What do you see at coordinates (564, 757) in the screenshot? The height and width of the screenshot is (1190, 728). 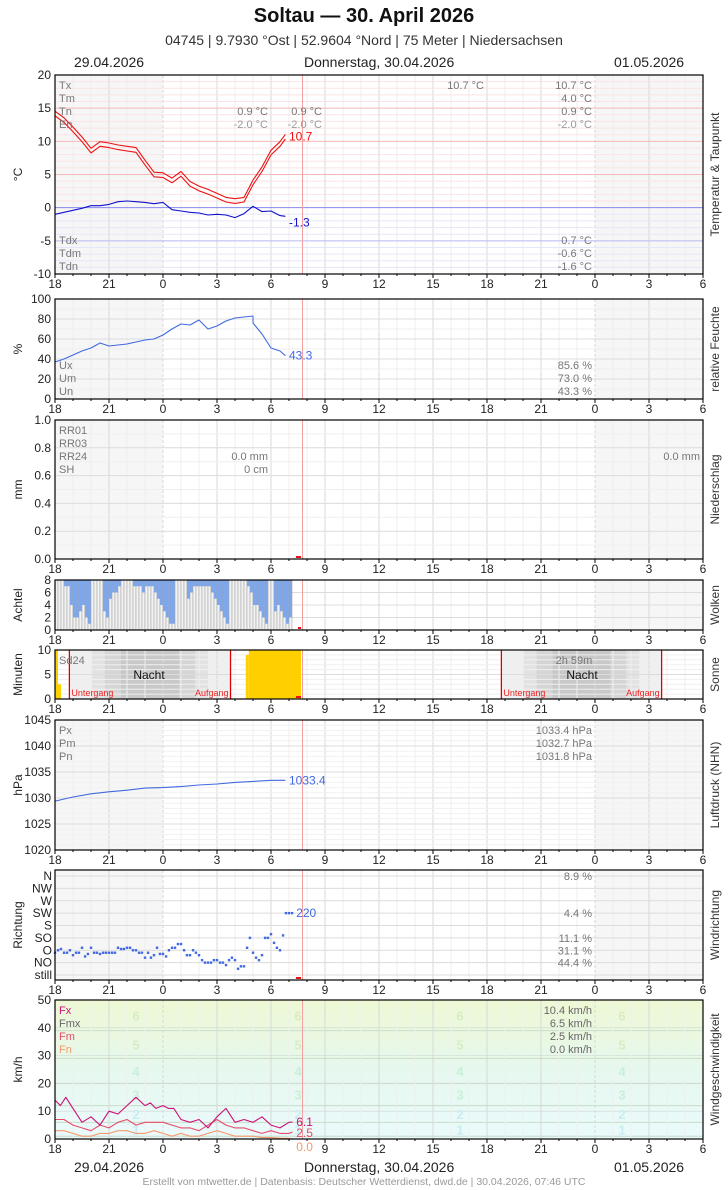 I see `stat-pn: 1031.8 hPa` at bounding box center [564, 757].